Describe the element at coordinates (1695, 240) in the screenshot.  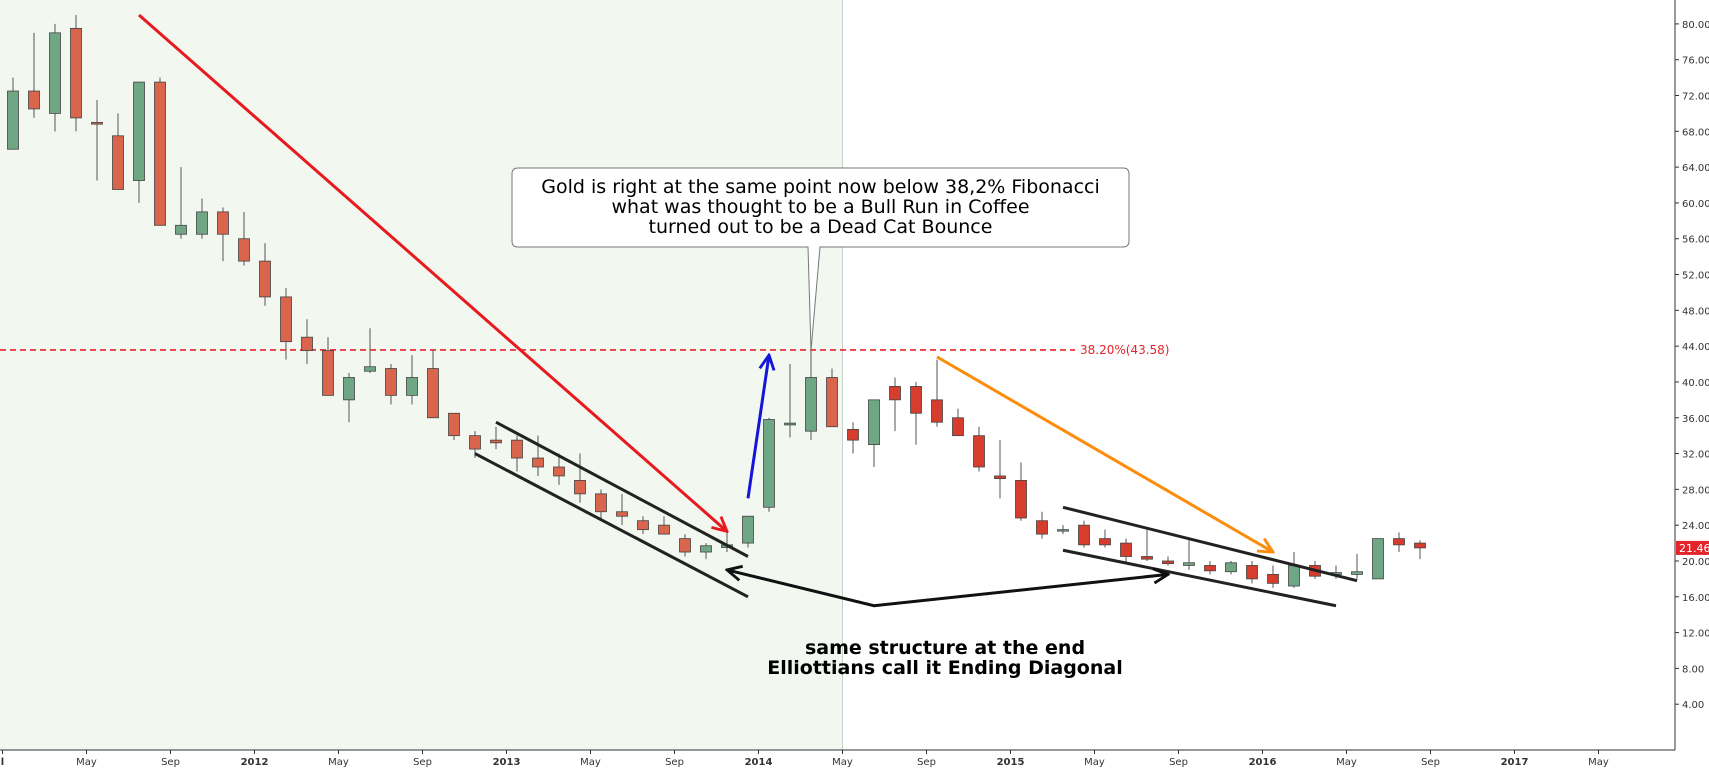
I see `y-tick-label: 56.00` at that location.